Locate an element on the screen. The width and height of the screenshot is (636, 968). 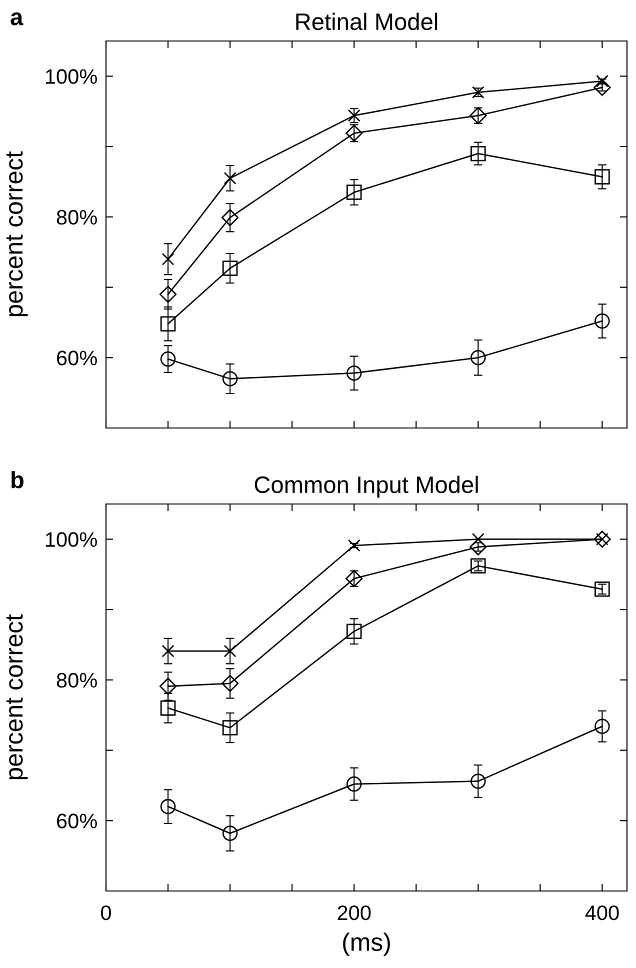
x-tick-label: 200 is located at coordinates (354, 912).